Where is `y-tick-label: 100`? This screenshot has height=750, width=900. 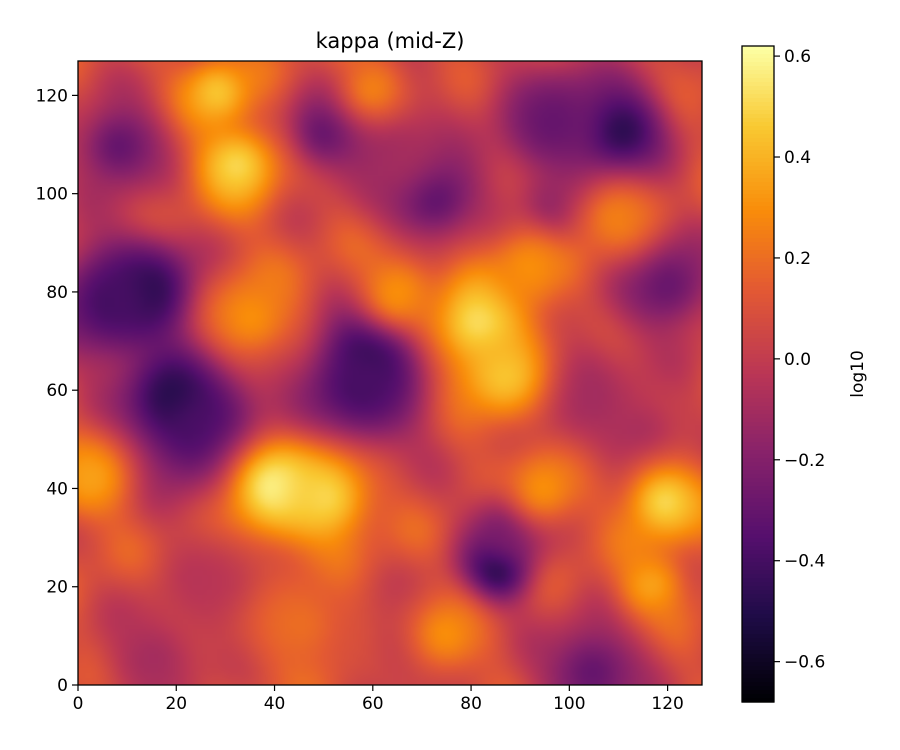
y-tick-label: 100 is located at coordinates (52, 195).